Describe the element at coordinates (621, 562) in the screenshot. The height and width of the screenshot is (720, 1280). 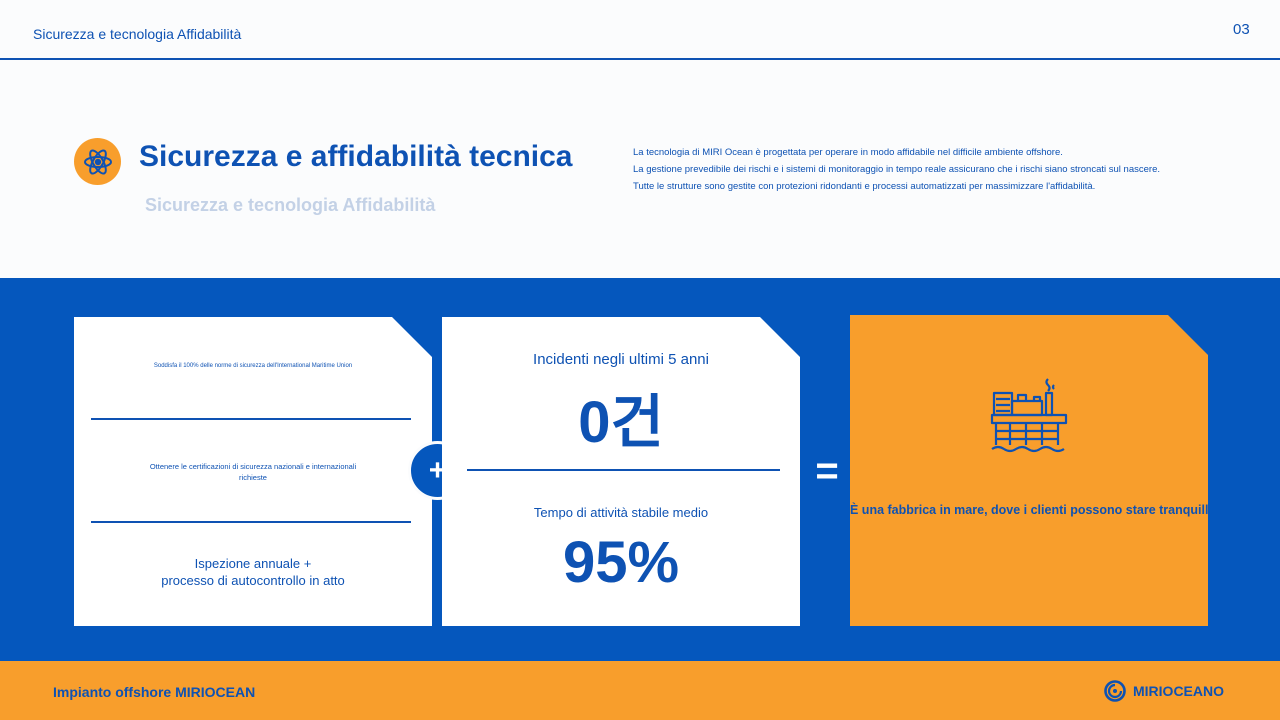
I see `uptime-value: 95%` at that location.